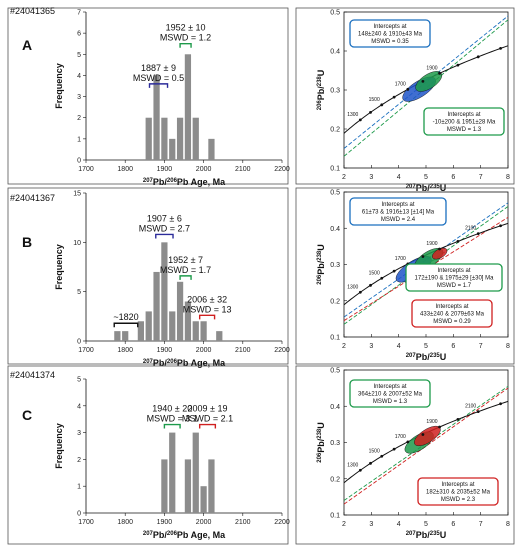 This screenshot has height=550, width=521. What do you see at coordinates (79, 118) in the screenshot?
I see `hist-y-tick-label: 2` at bounding box center [79, 118].